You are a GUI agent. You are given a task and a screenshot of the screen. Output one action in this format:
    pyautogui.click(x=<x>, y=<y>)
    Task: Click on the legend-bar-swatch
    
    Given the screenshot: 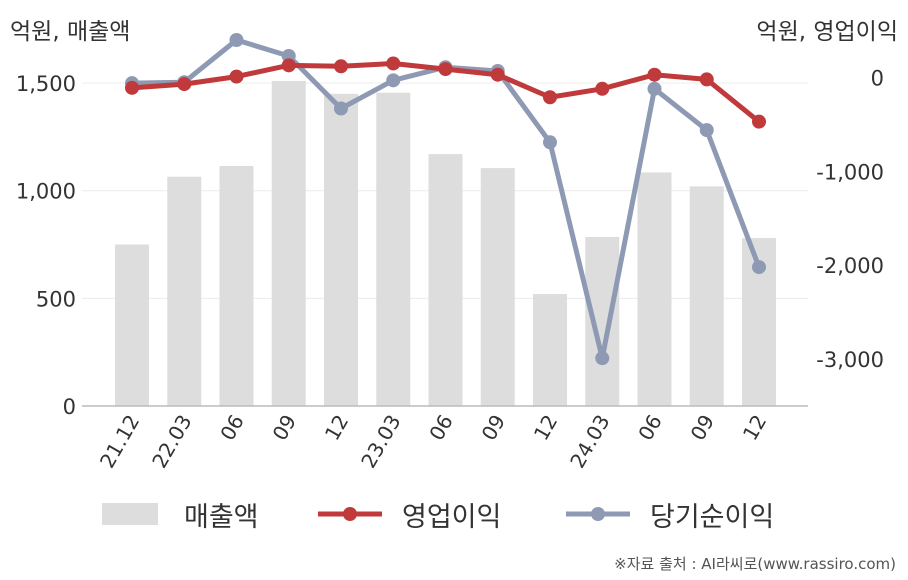 What is the action you would take?
    pyautogui.click(x=130, y=514)
    